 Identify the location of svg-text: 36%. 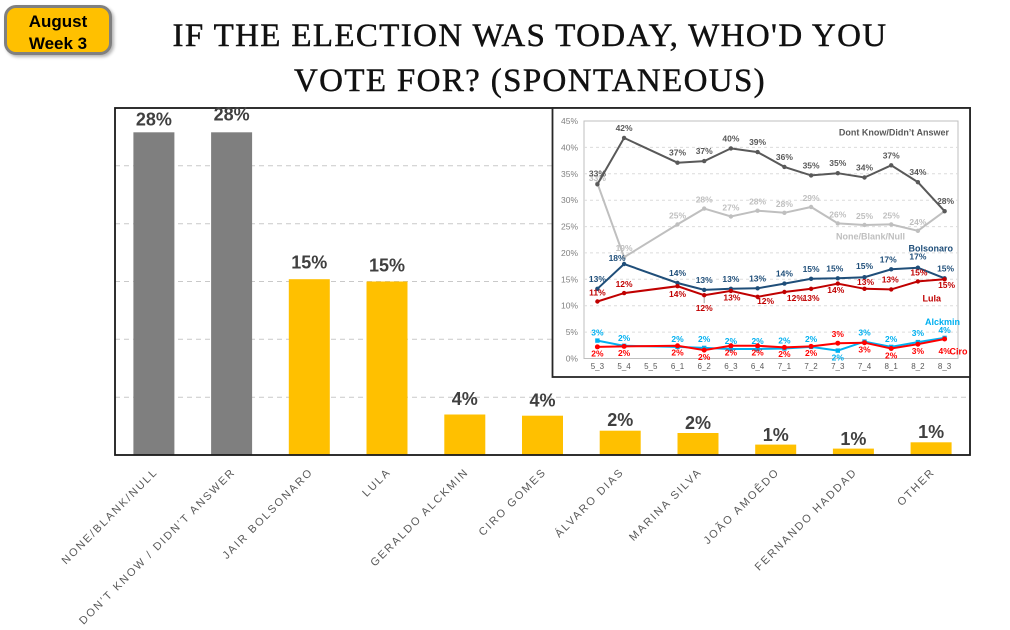
(784, 157).